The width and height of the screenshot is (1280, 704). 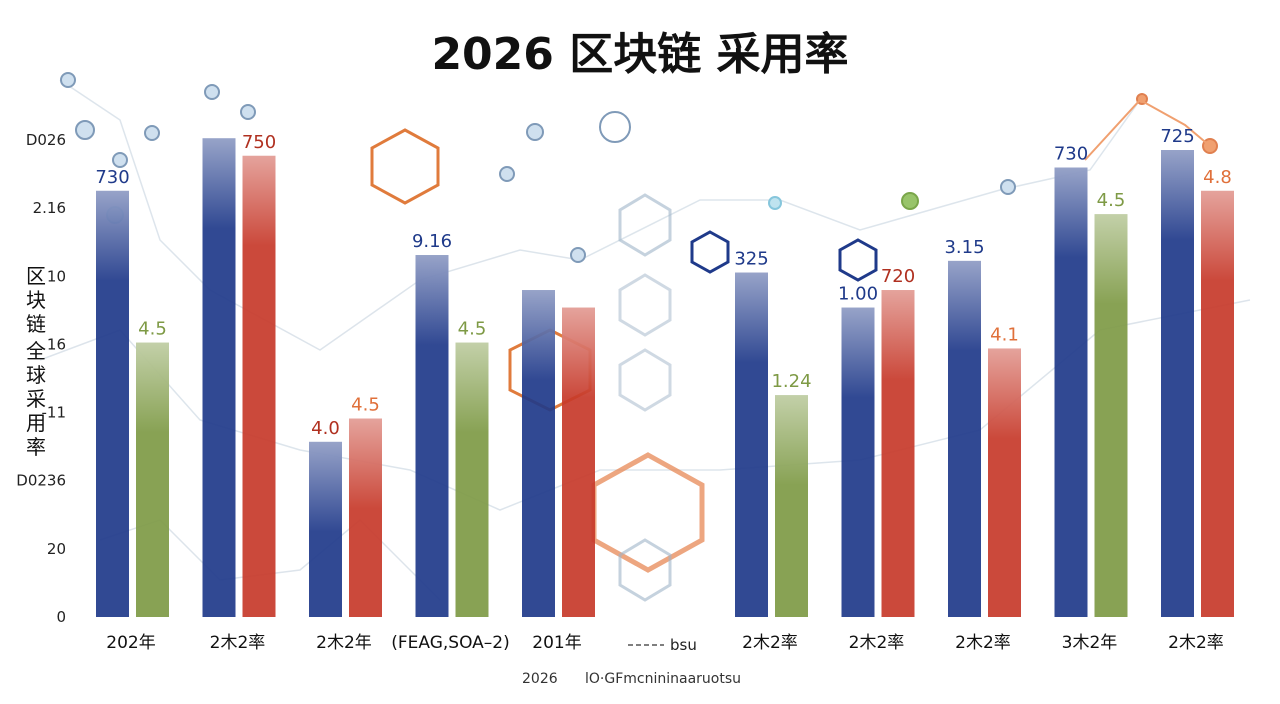 What do you see at coordinates (54, 413) in the screenshot?
I see `y-tick-label: -11` at bounding box center [54, 413].